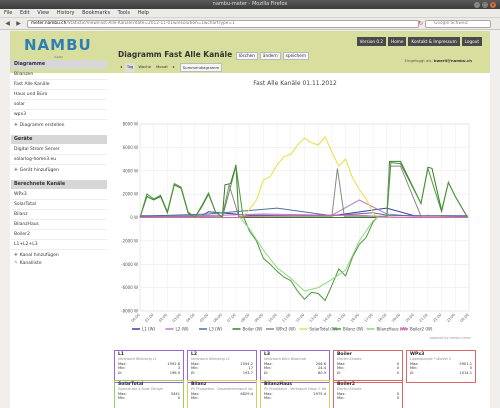 This screenshot has width=500, height=408. I want to click on search-input: Google Schweiz, so click(458, 24).